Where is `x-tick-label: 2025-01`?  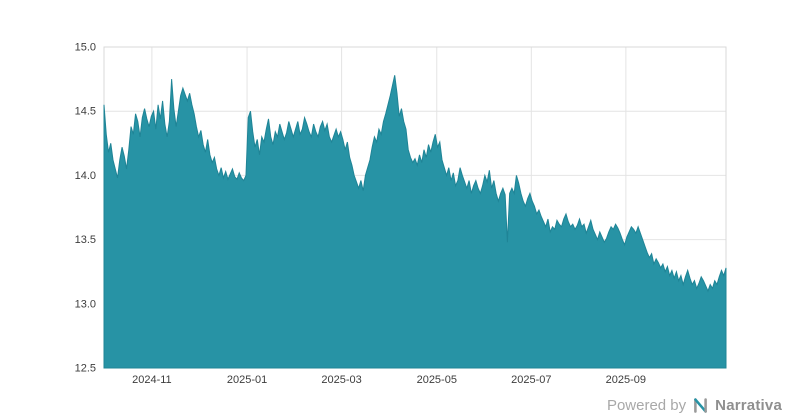 x-tick-label: 2025-01 is located at coordinates (247, 380).